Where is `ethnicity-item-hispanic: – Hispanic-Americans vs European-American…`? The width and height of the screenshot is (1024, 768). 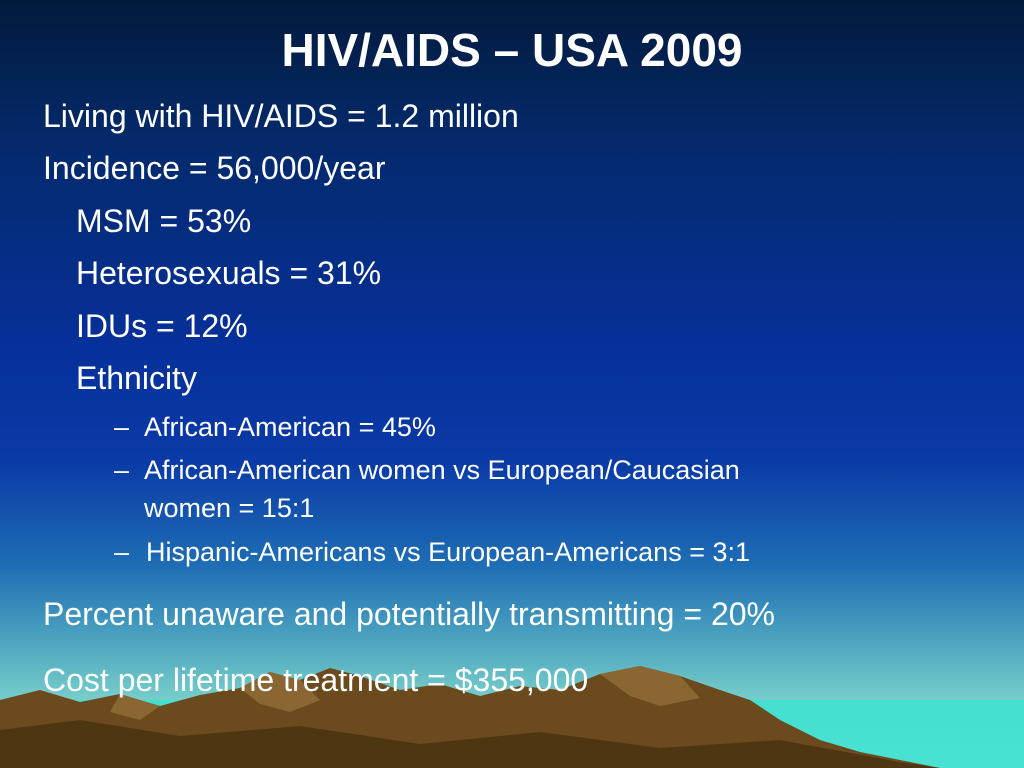 ethnicity-item-hispanic: – Hispanic-Americans vs European-American… is located at coordinates (432, 552).